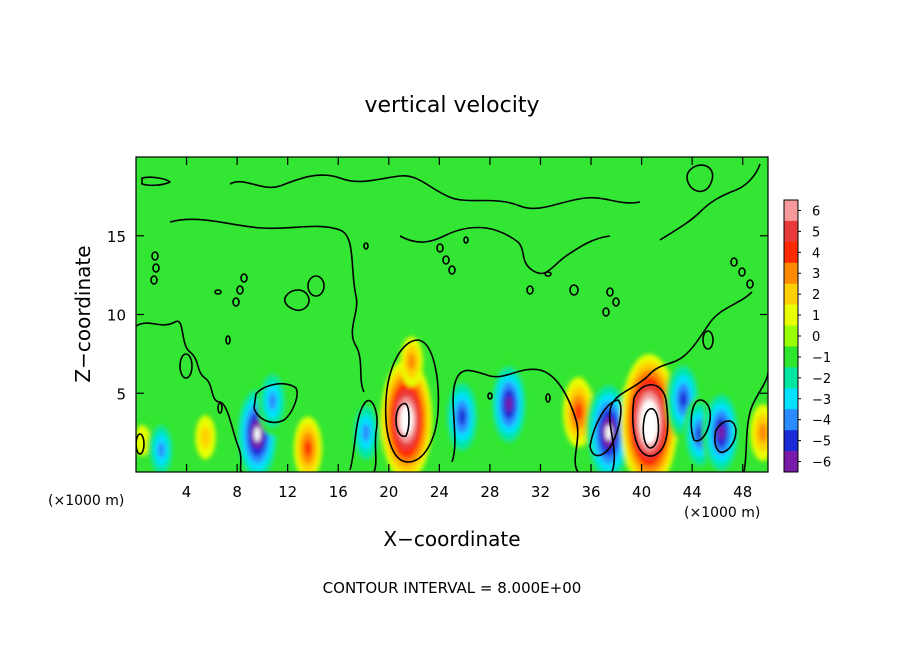 Image resolution: width=904 pixels, height=654 pixels. What do you see at coordinates (821, 421) in the screenshot?
I see `colorbar-tick-label: −4` at bounding box center [821, 421].